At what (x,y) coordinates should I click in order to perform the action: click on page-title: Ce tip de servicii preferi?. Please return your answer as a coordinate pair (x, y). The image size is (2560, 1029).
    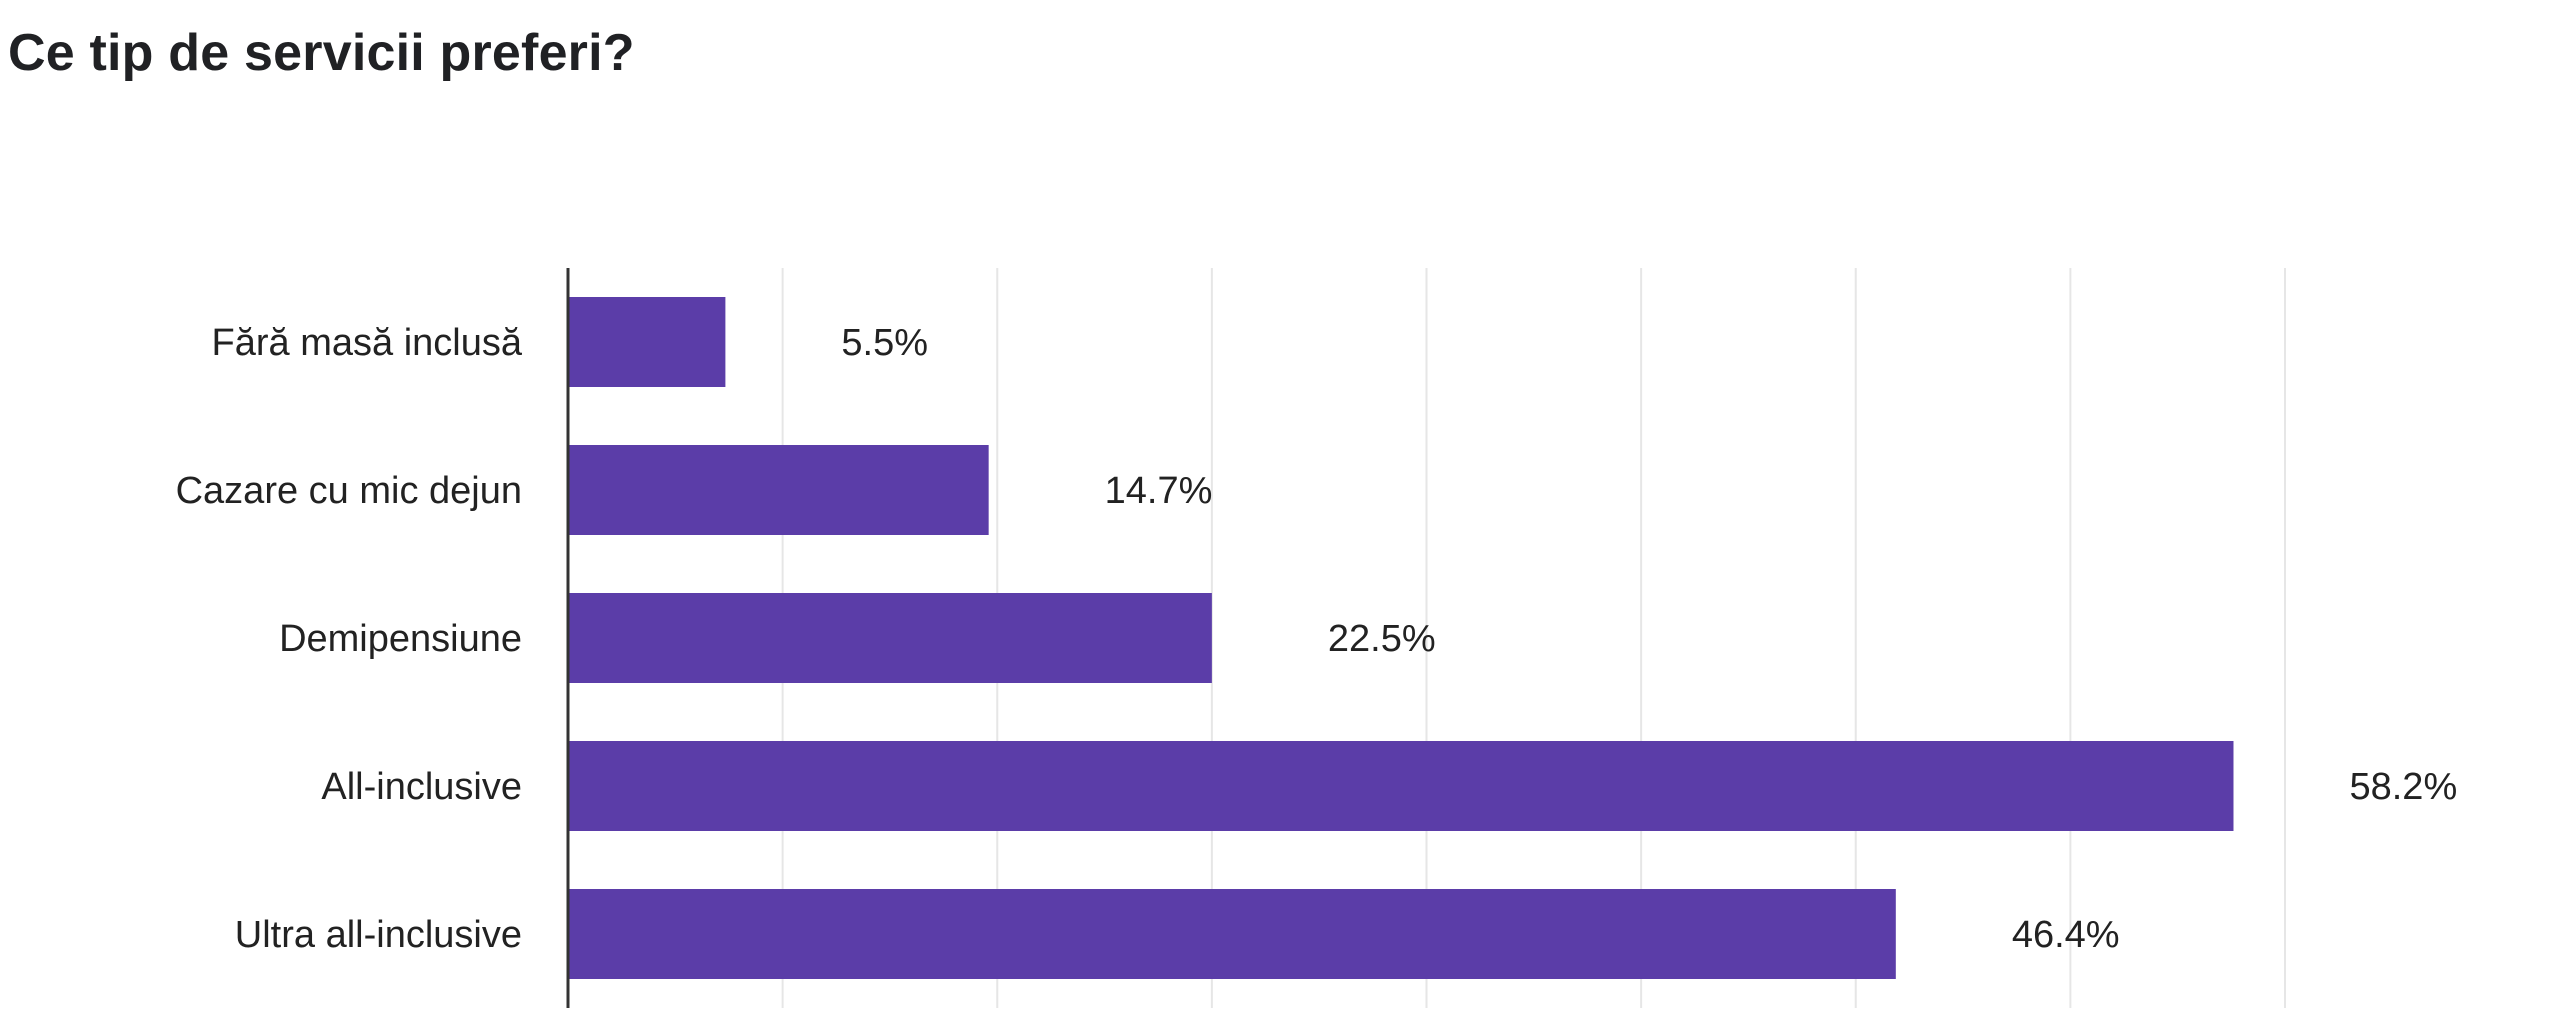
    Looking at the image, I should click on (321, 53).